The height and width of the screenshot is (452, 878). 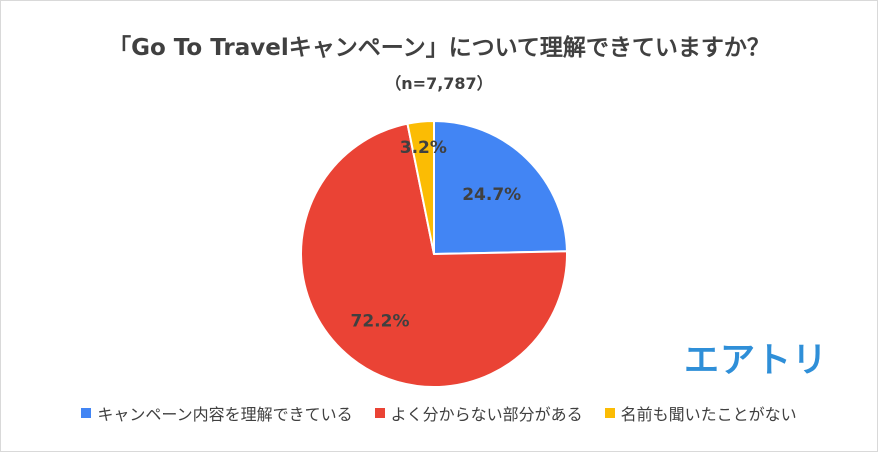 I want to click on legend-label: キャンペーン内容を理解できている, so click(x=225, y=414).